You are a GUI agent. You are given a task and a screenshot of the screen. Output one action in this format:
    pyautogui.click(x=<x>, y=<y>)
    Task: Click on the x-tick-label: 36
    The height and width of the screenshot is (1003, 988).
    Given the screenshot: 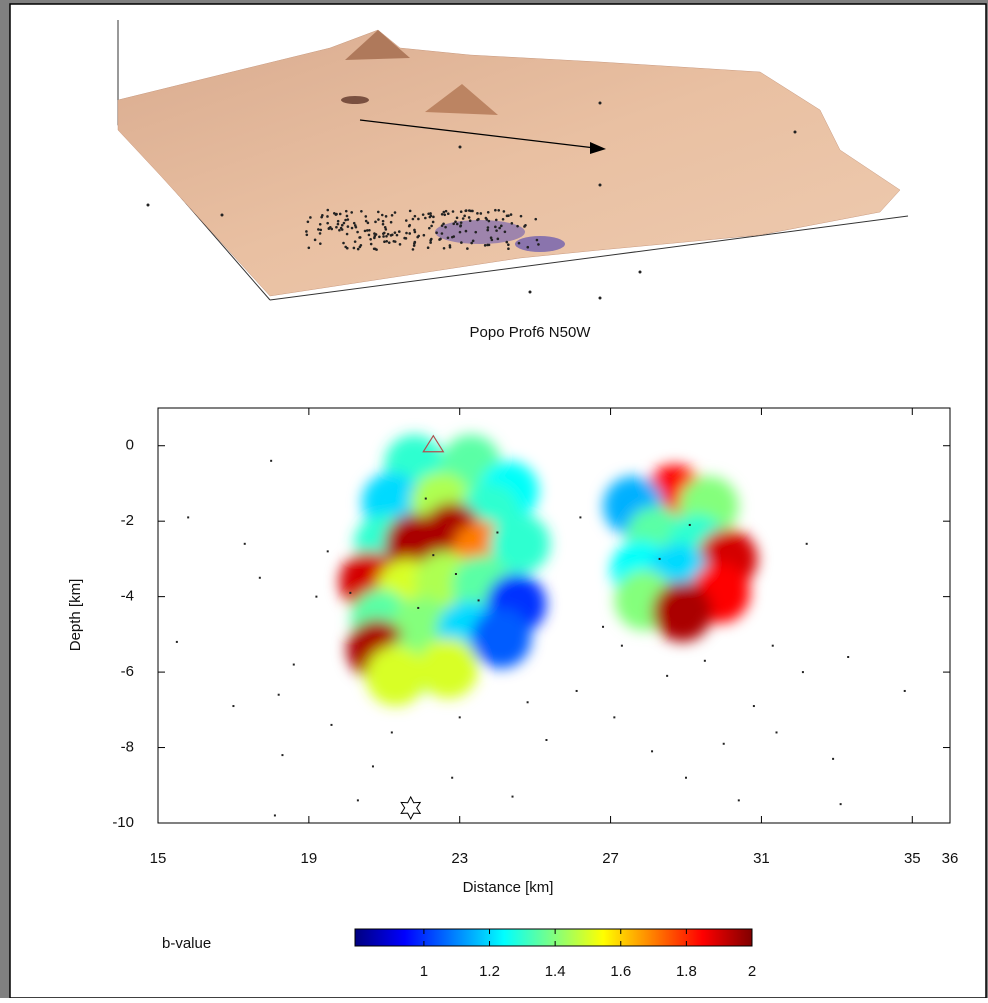 What is the action you would take?
    pyautogui.click(x=950, y=858)
    